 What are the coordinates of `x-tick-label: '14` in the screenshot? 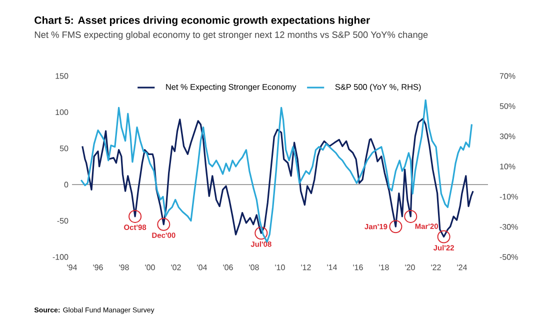 It's located at (332, 267).